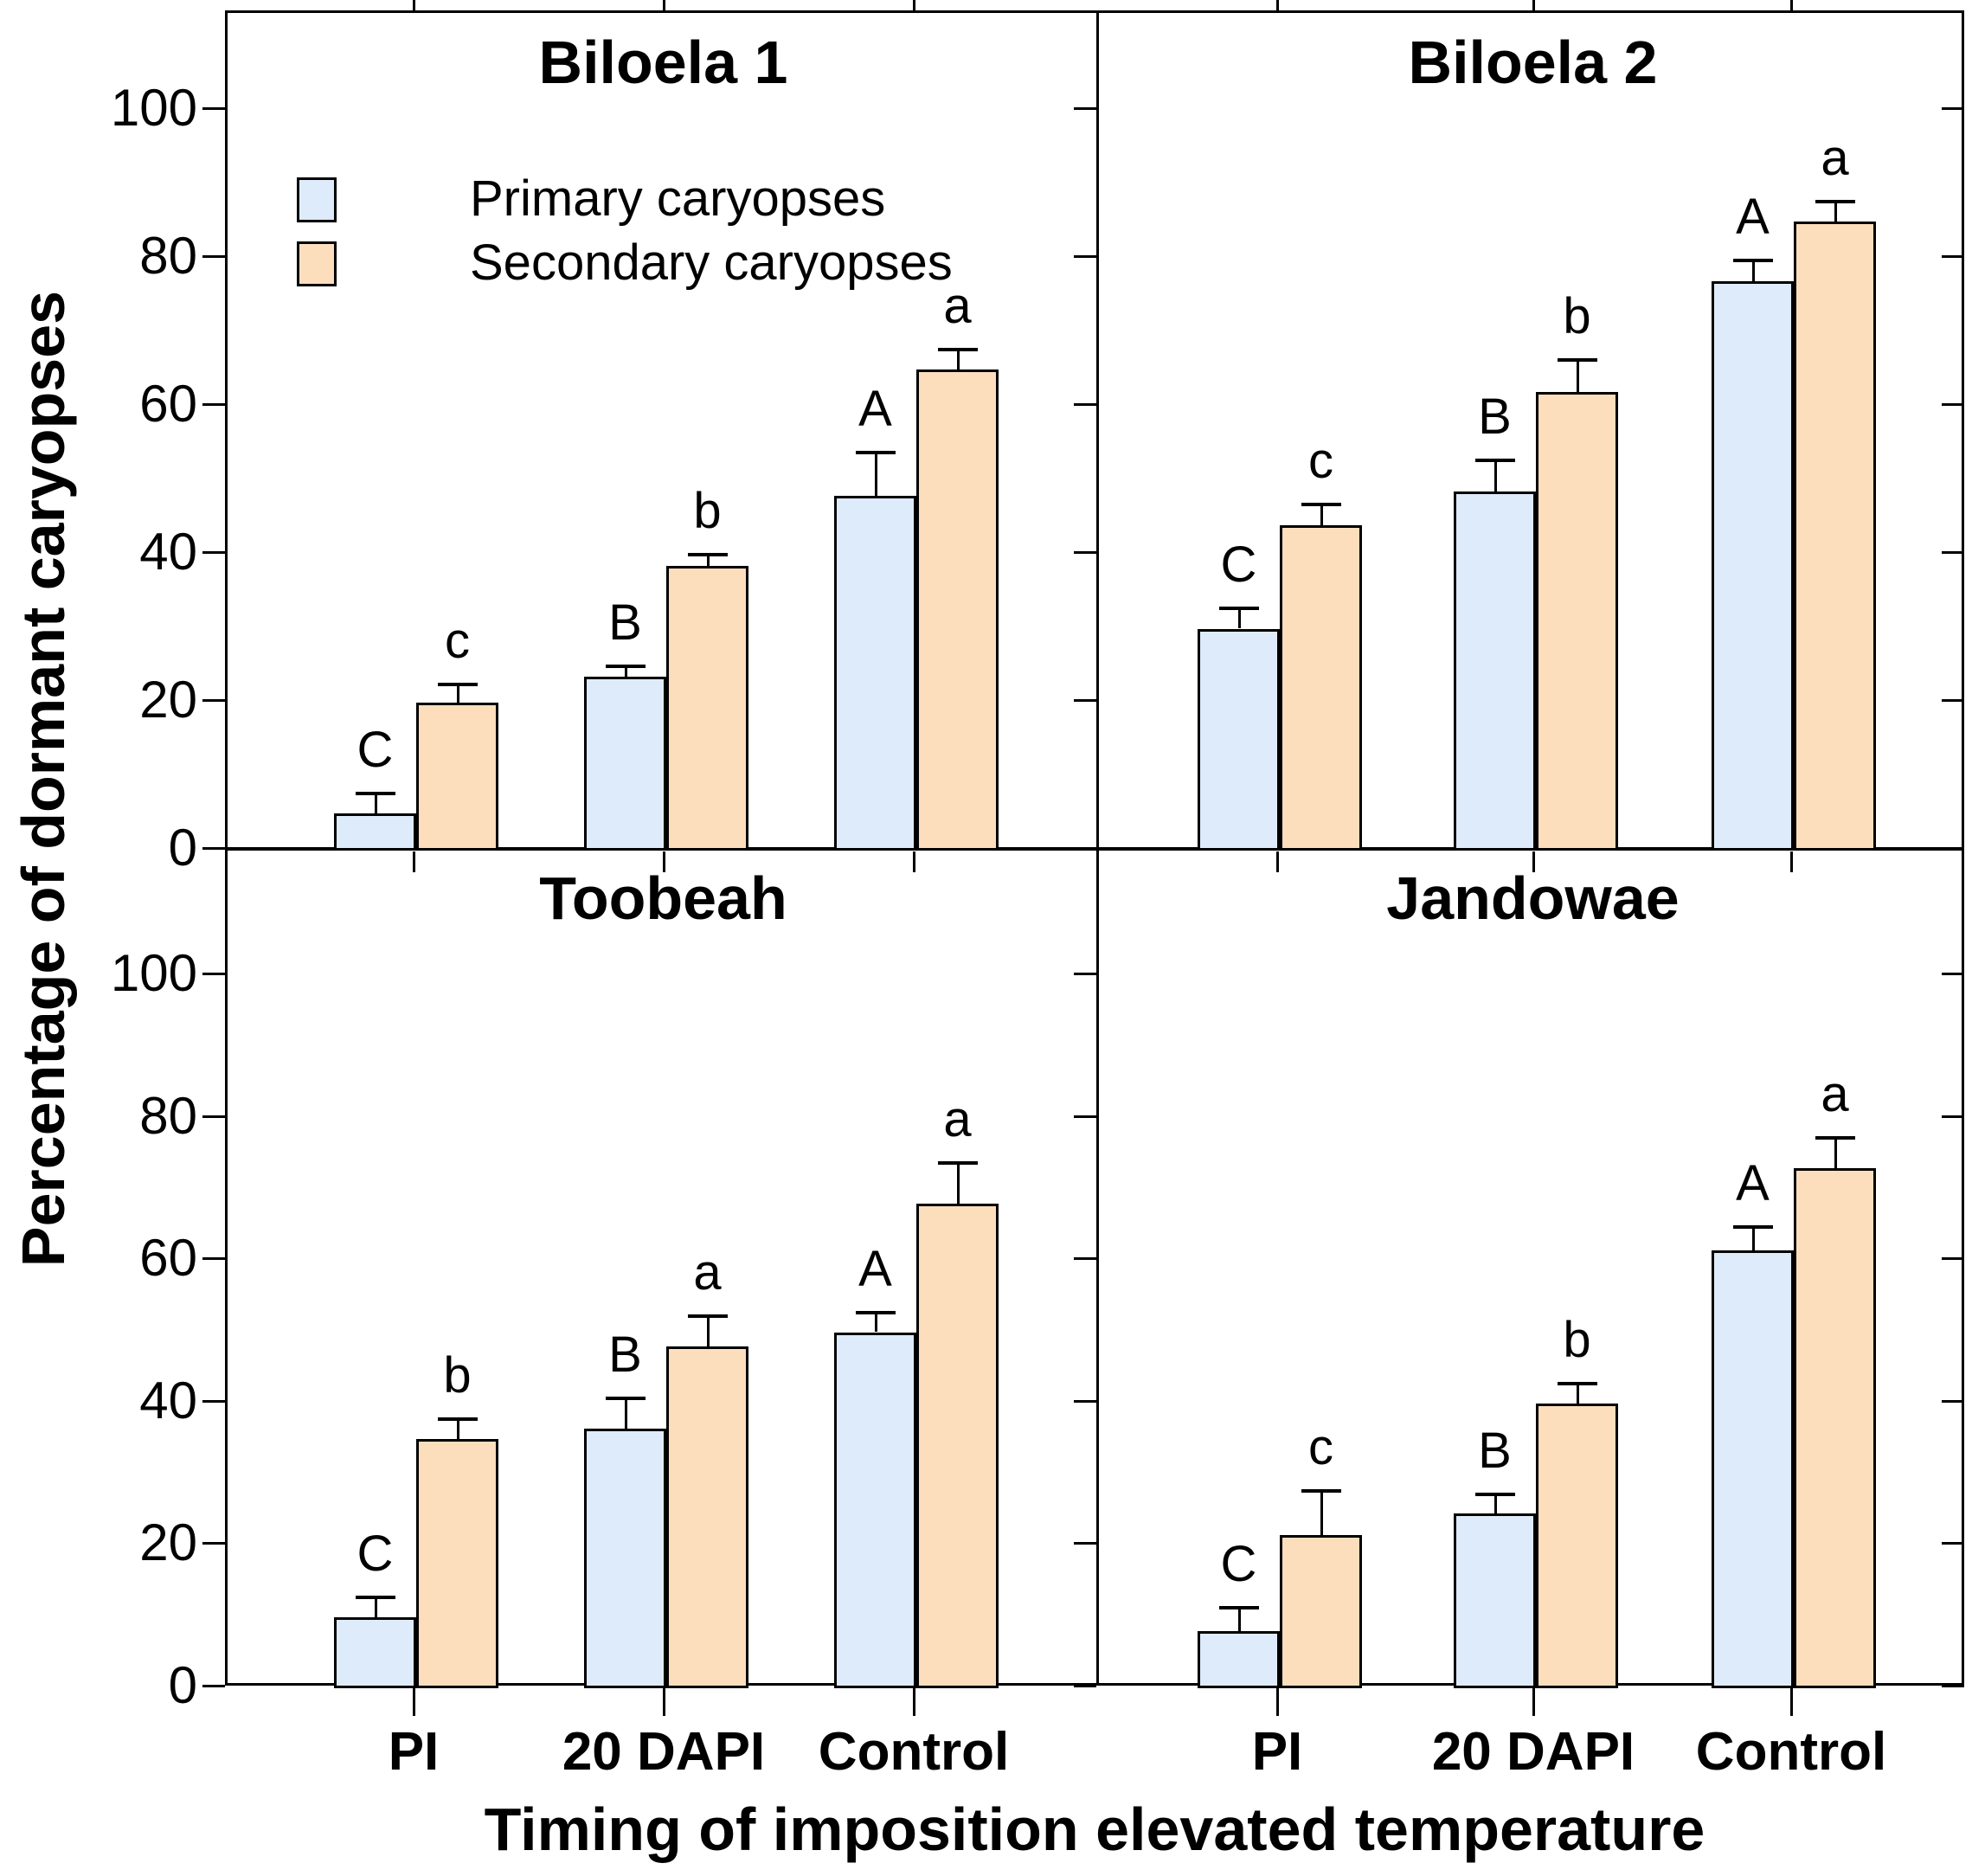 This screenshot has height=1876, width=1972. I want to click on error-cap-biloela-2-20-dapi-secondary, so click(1577, 361).